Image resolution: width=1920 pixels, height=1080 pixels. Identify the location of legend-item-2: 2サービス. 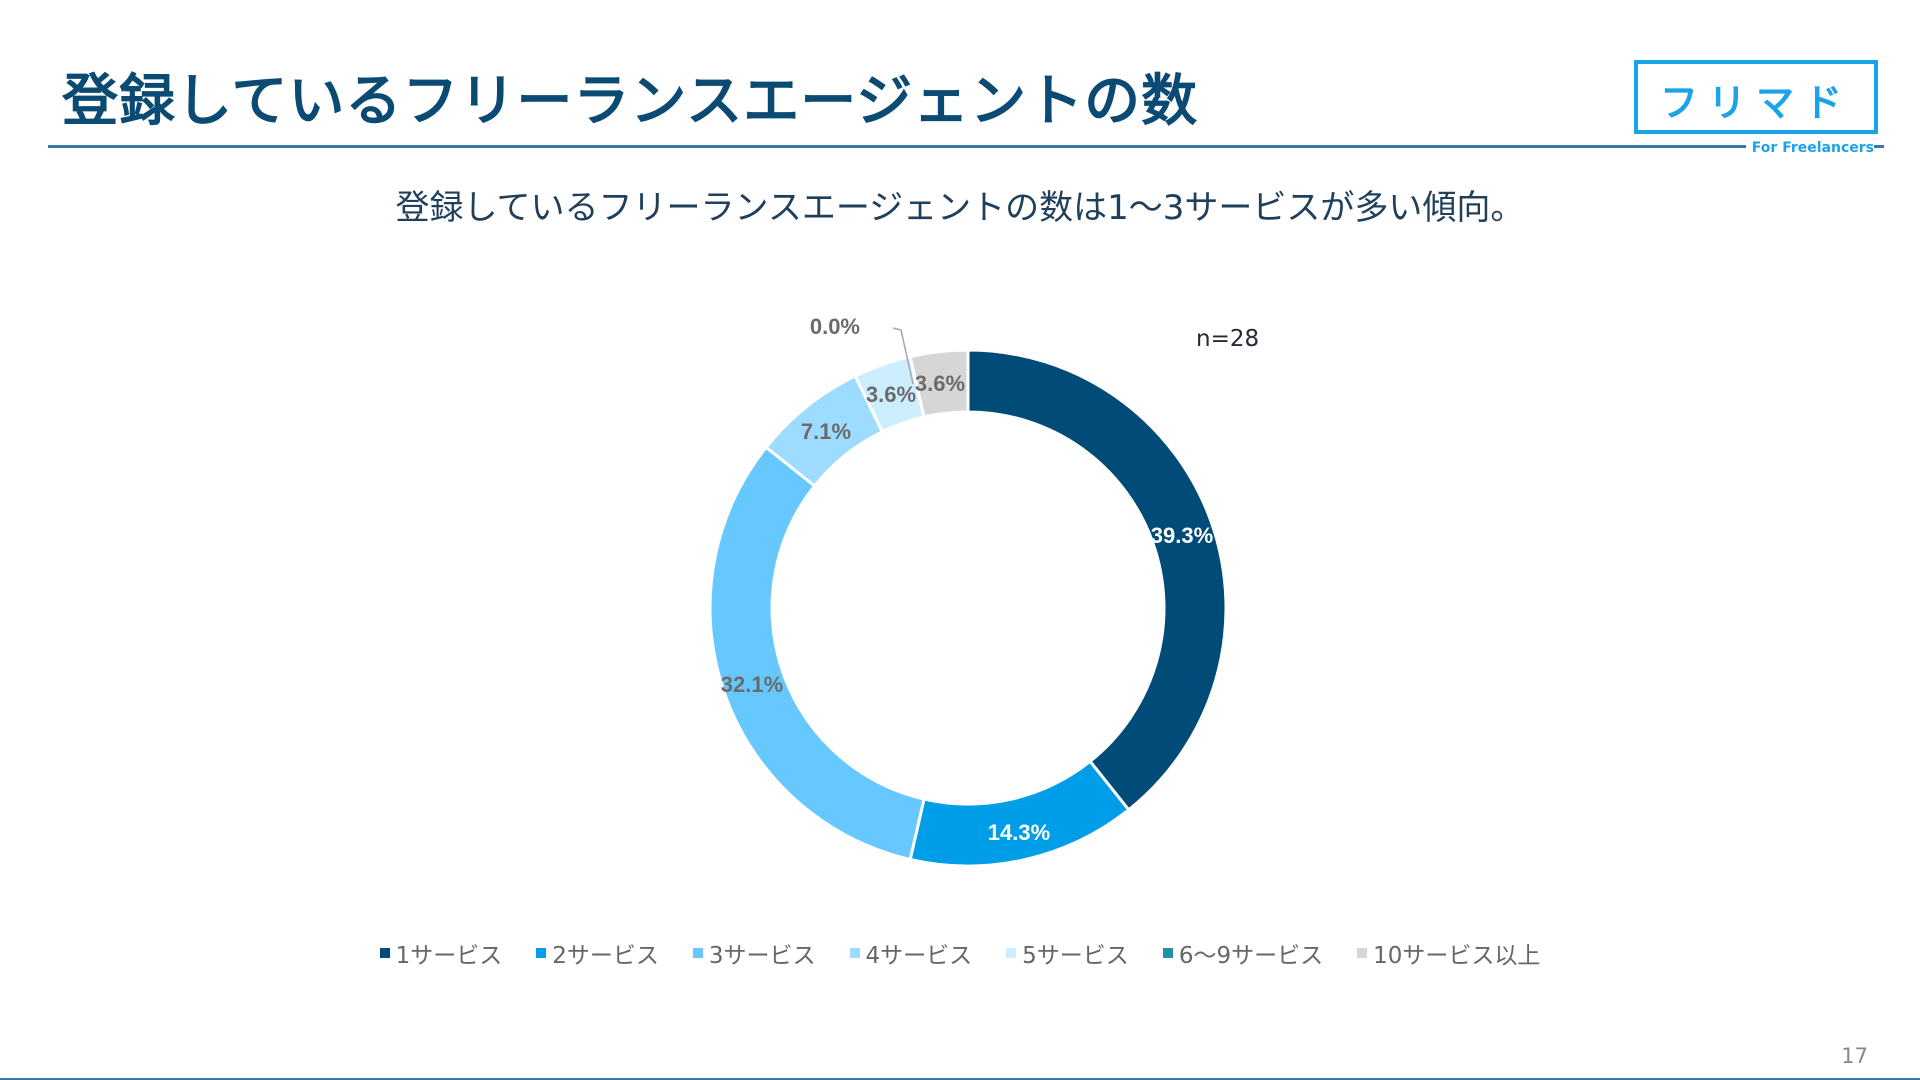
(597, 953).